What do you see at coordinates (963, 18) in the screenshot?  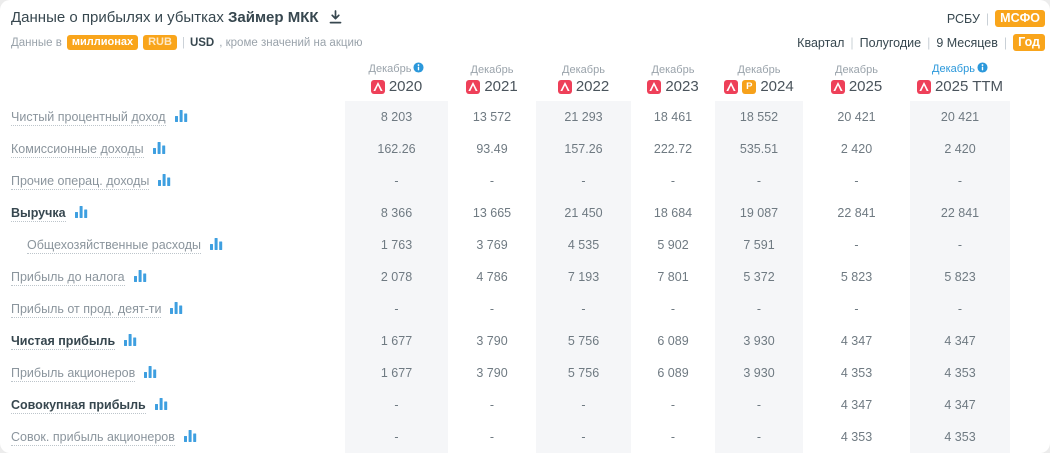 I see `standard-rsbu: РСБУ` at bounding box center [963, 18].